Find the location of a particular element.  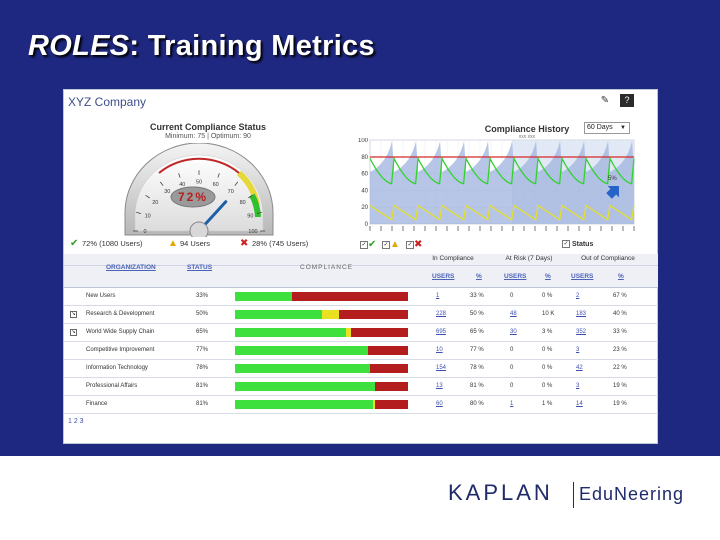

group-at-risk: At Risk (7 Days) is located at coordinates (529, 258).